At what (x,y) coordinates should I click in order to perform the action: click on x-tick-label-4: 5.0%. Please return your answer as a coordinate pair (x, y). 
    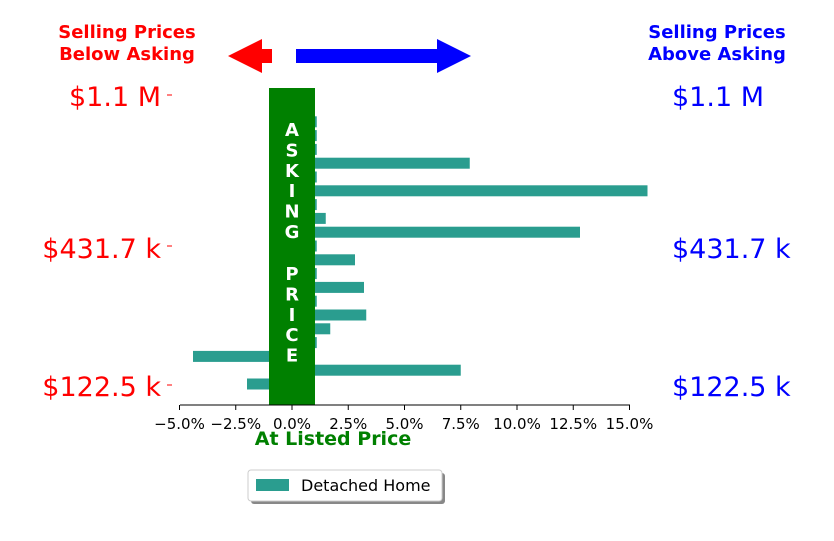
    Looking at the image, I should click on (404, 424).